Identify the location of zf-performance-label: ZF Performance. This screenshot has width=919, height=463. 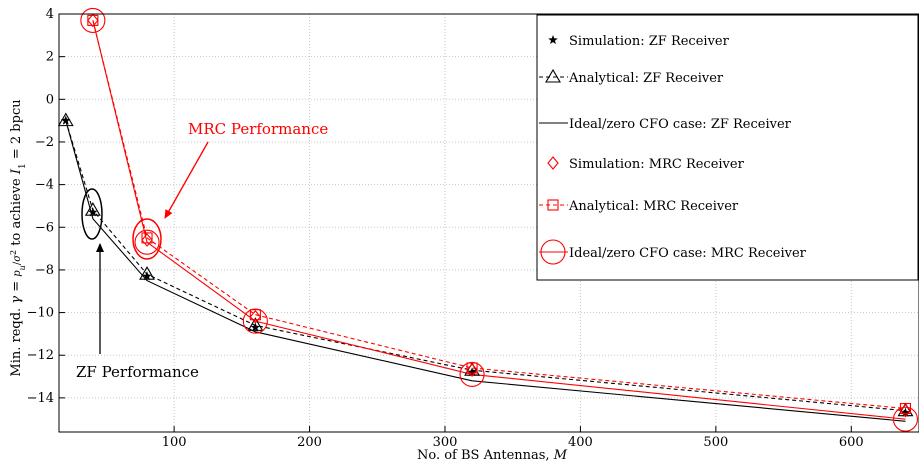
(137, 372).